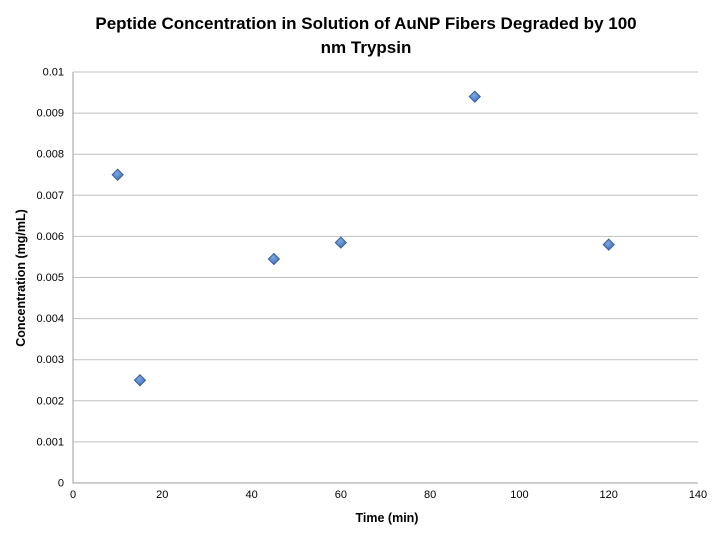 Image resolution: width=720 pixels, height=540 pixels. Describe the element at coordinates (387, 518) in the screenshot. I see `x-axis-title: Time (min)` at that location.